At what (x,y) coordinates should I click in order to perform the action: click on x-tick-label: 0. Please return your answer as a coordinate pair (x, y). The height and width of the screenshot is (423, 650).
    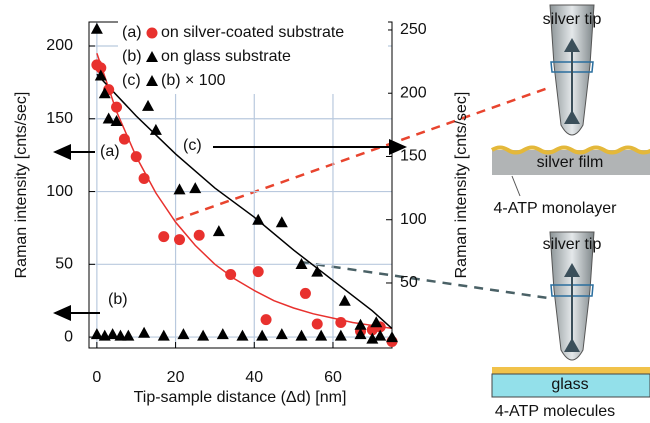
    Looking at the image, I should click on (96, 377).